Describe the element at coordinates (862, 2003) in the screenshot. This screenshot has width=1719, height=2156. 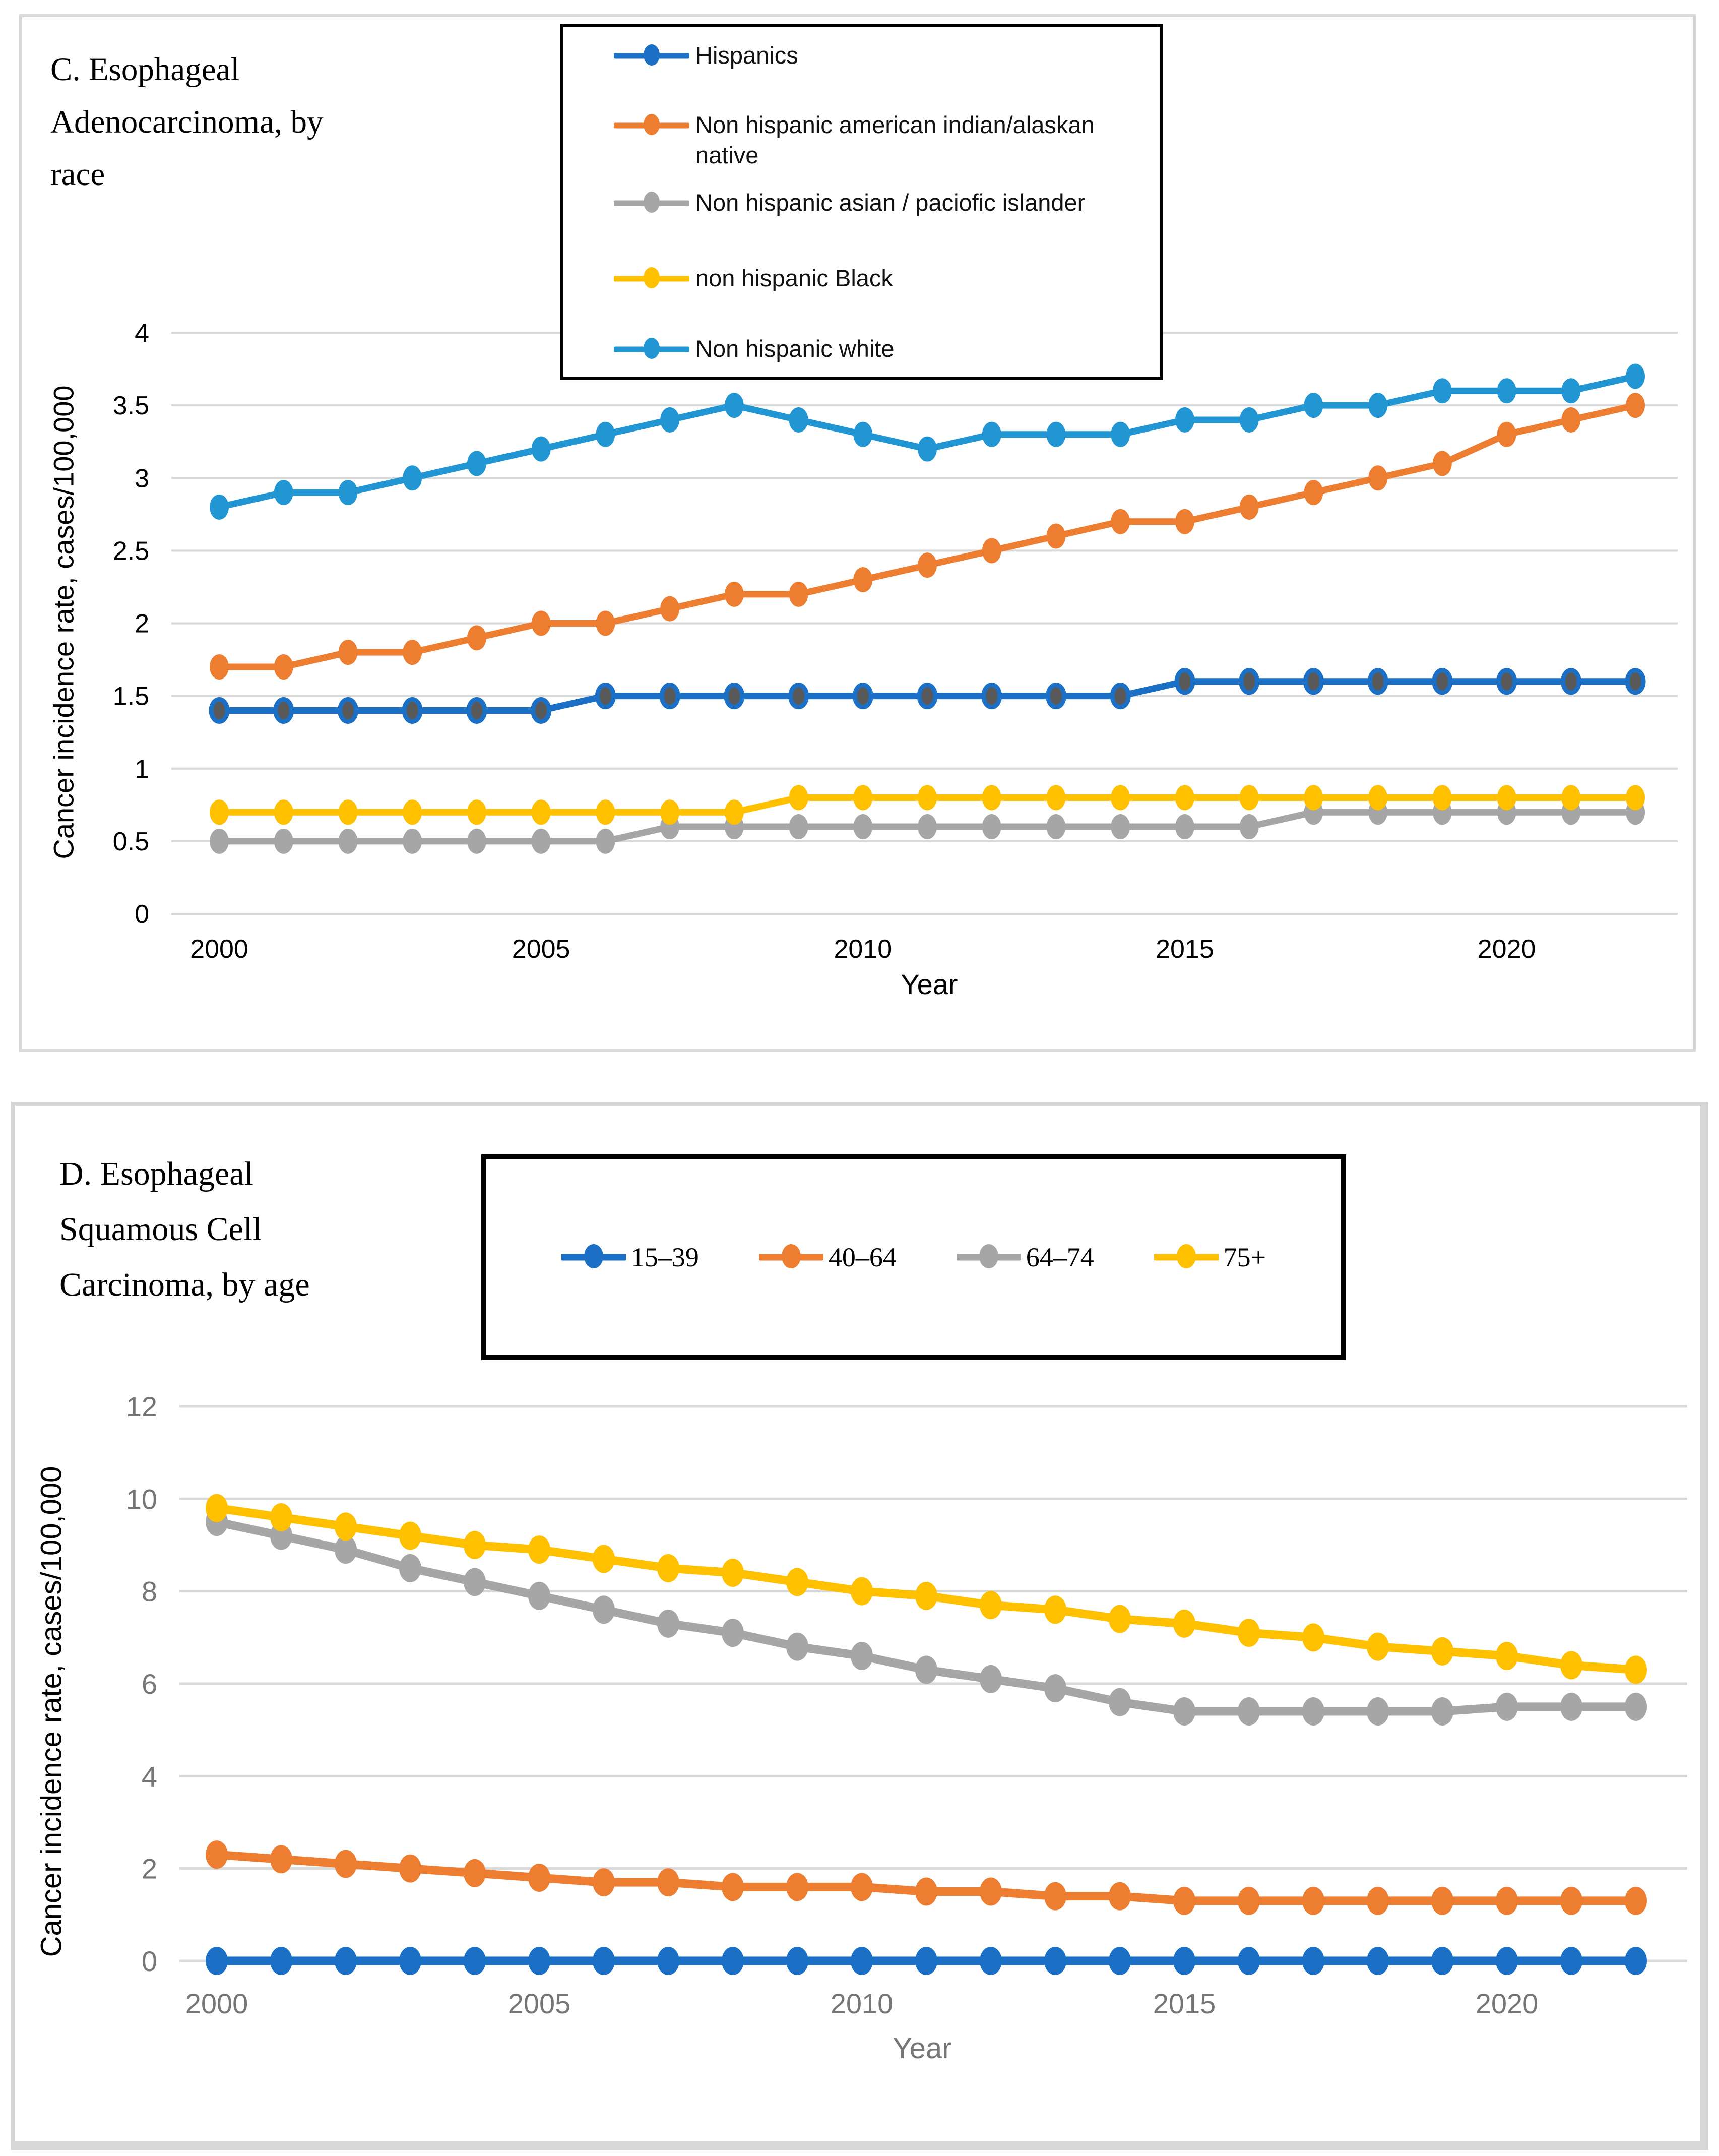
I see `x-axis-tick-labels: 2000 2005 2010 2015 2020` at that location.